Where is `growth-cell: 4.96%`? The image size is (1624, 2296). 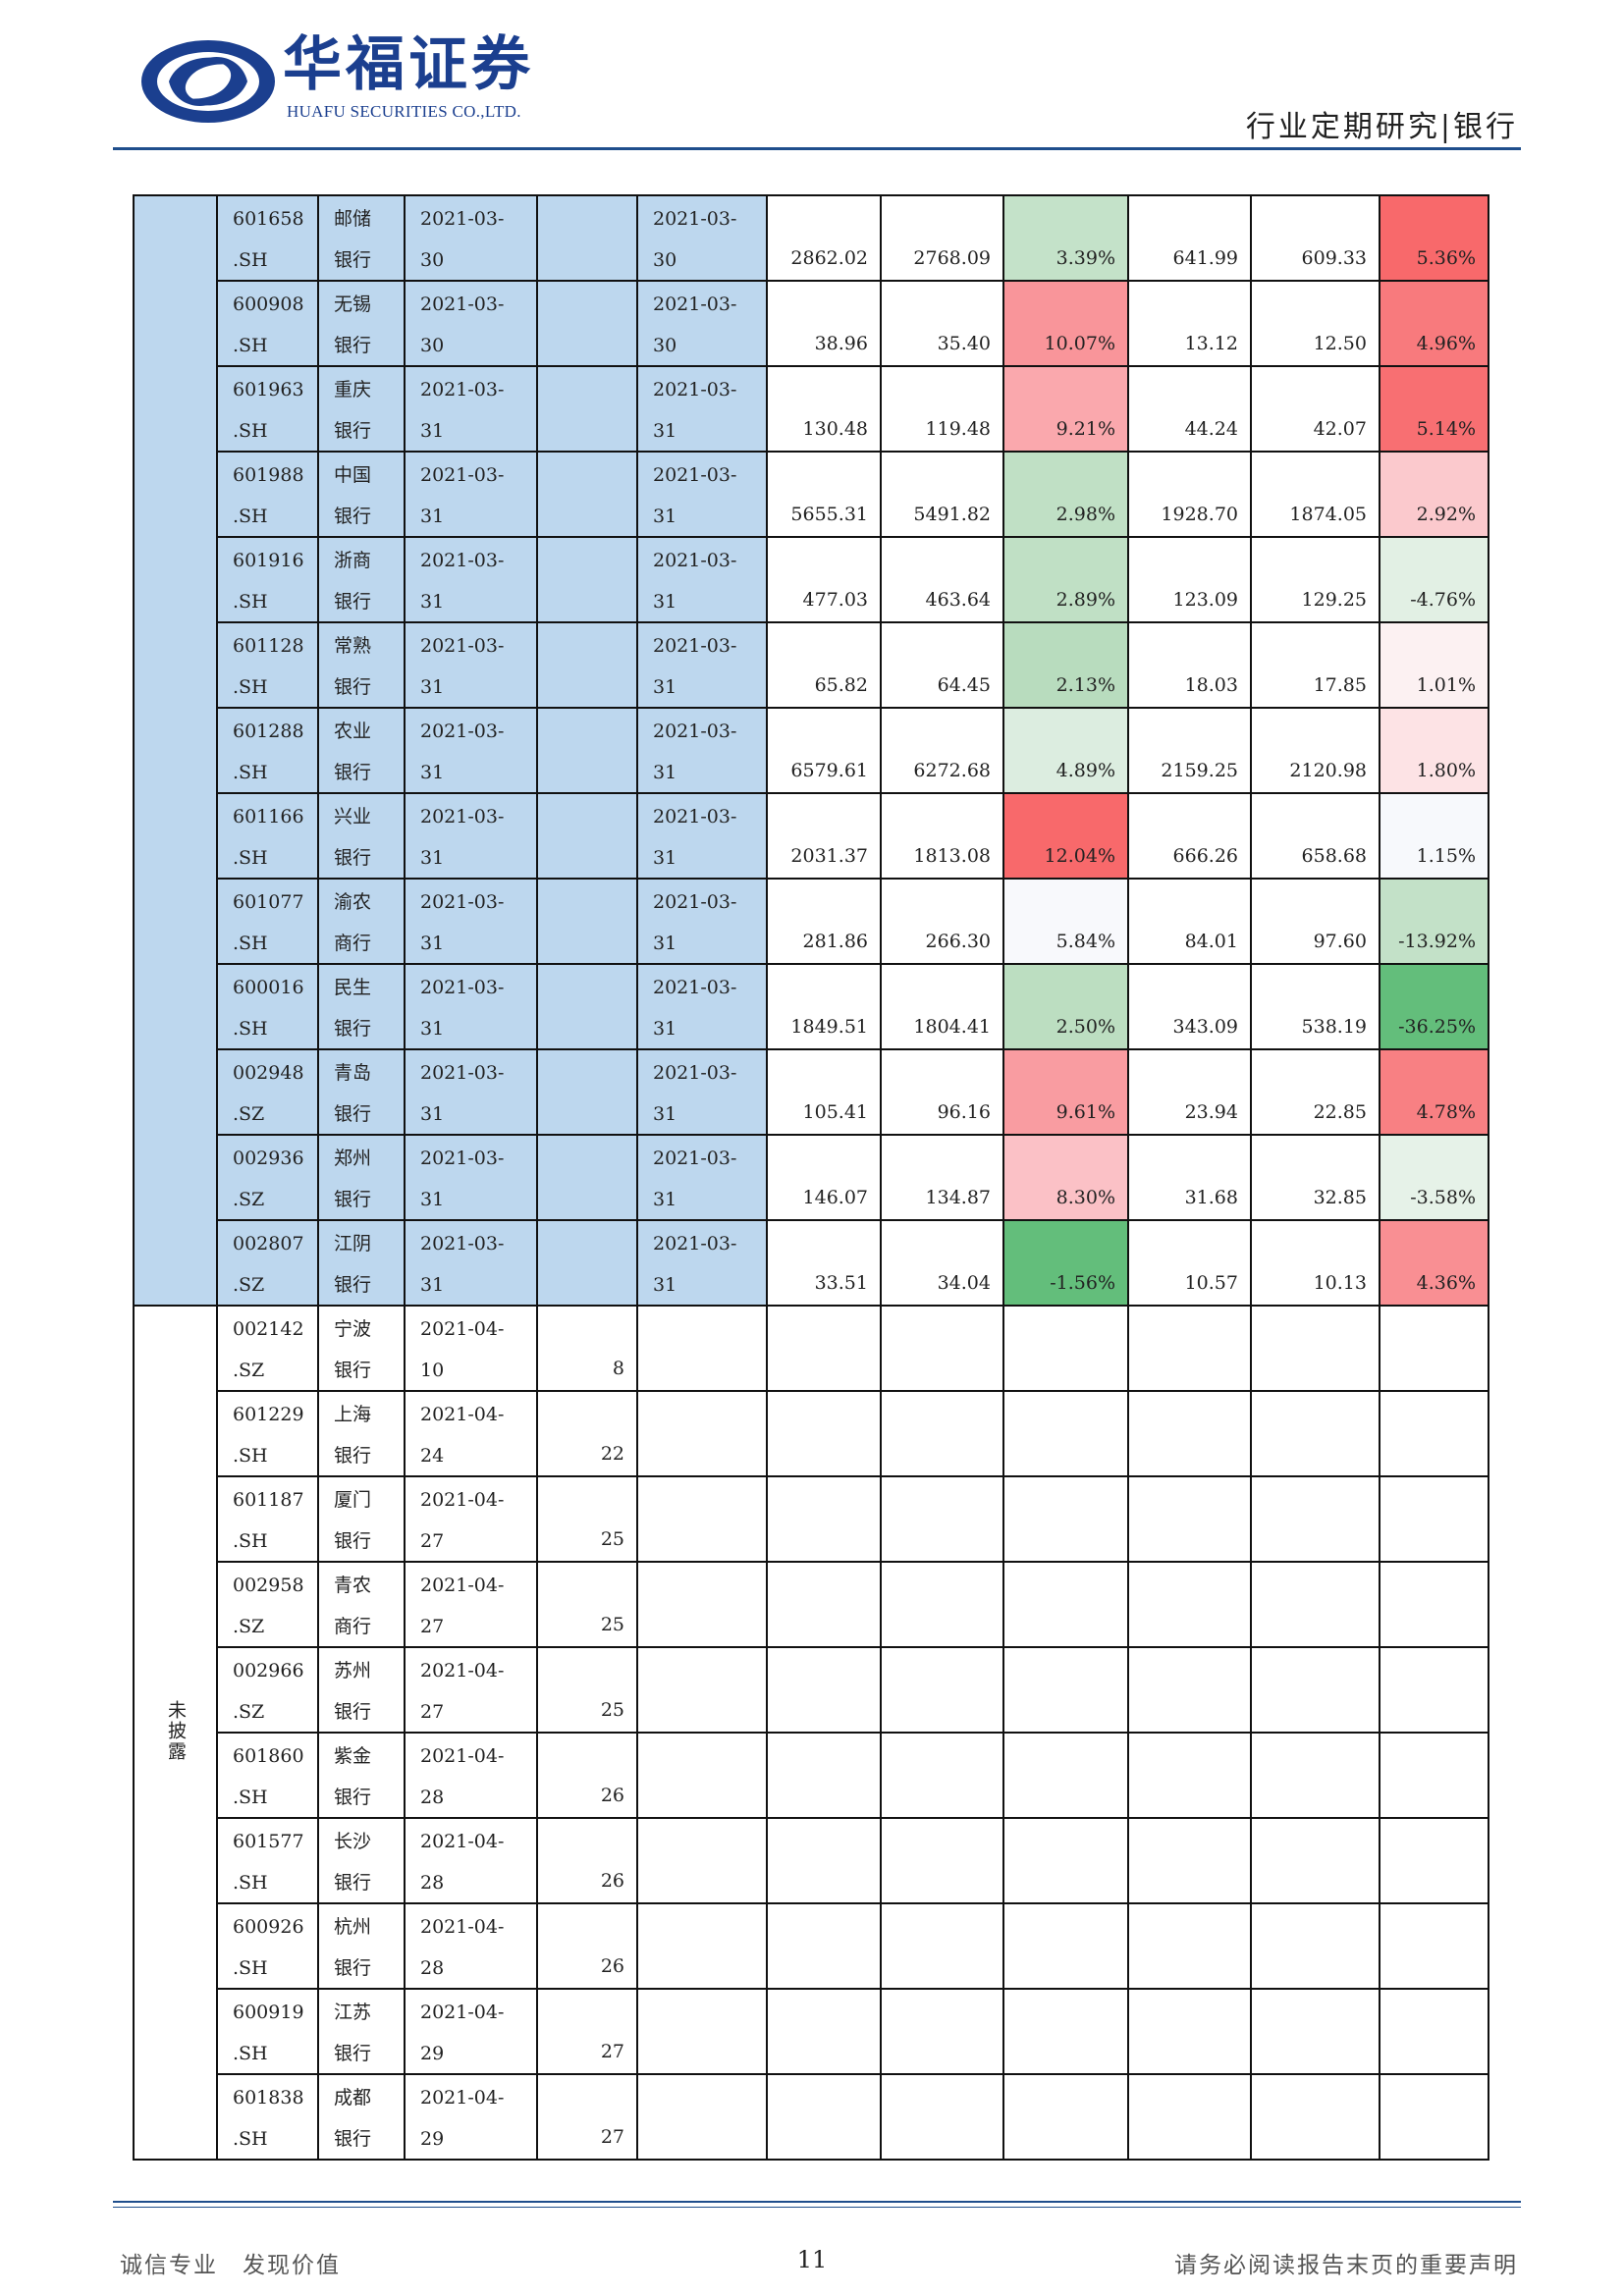 growth-cell: 4.96% is located at coordinates (1434, 323).